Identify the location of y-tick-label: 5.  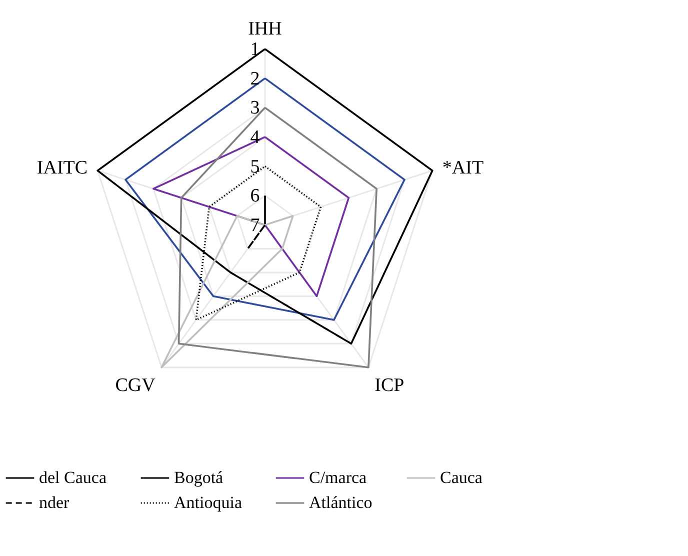
(255, 167).